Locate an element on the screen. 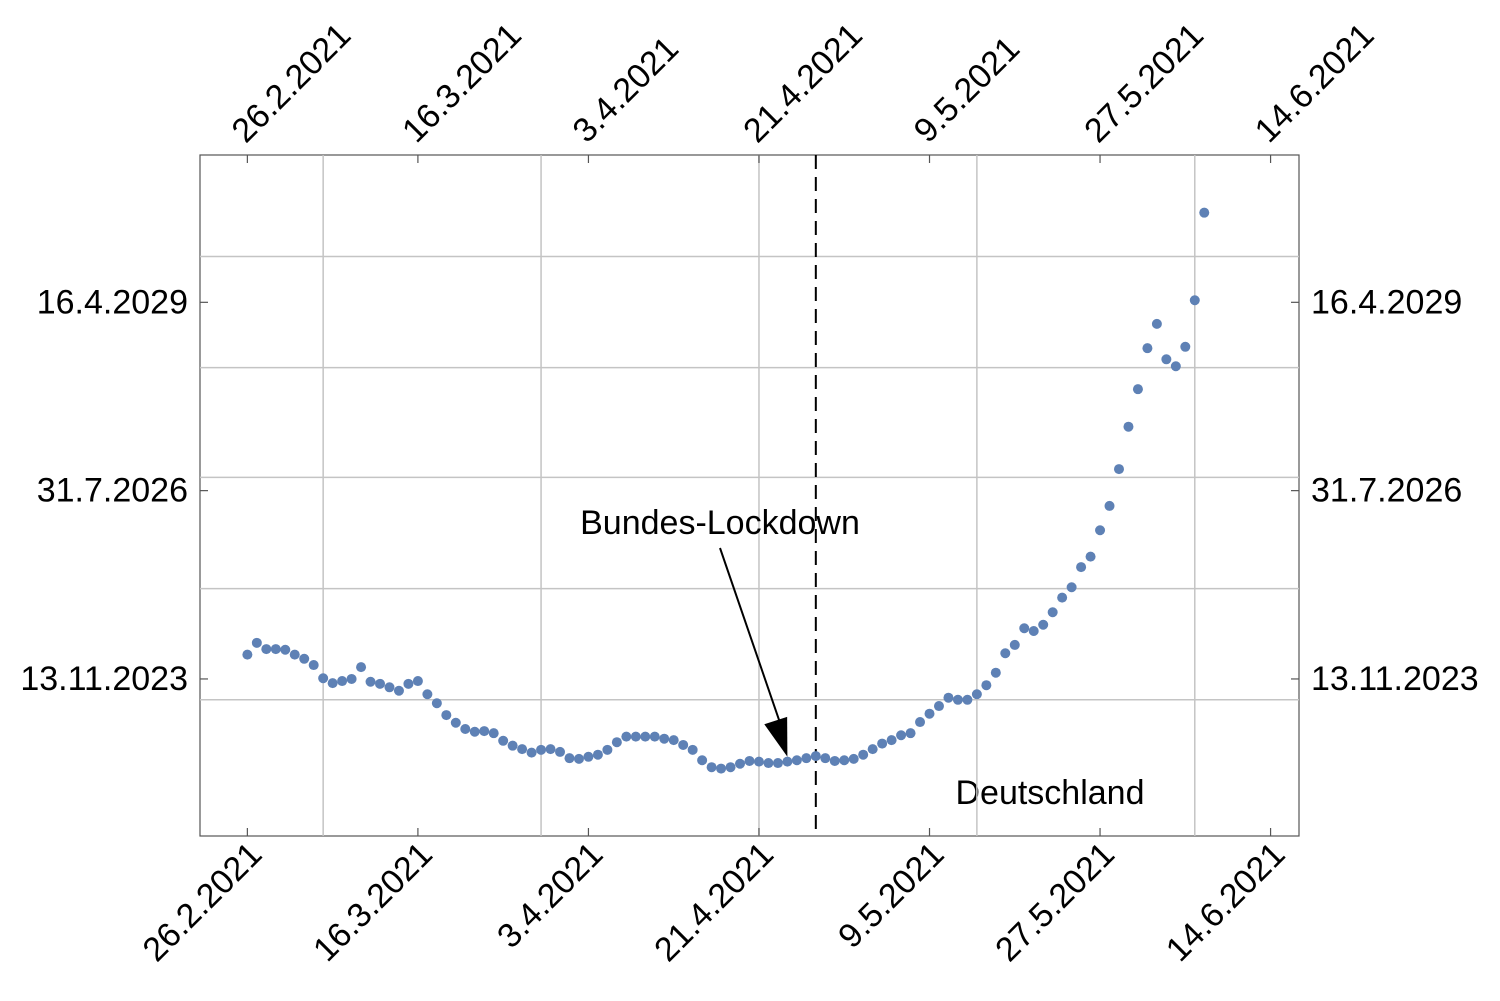 The image size is (1500, 1001). x-tick-label: 26.2.2021 is located at coordinates (203, 902).